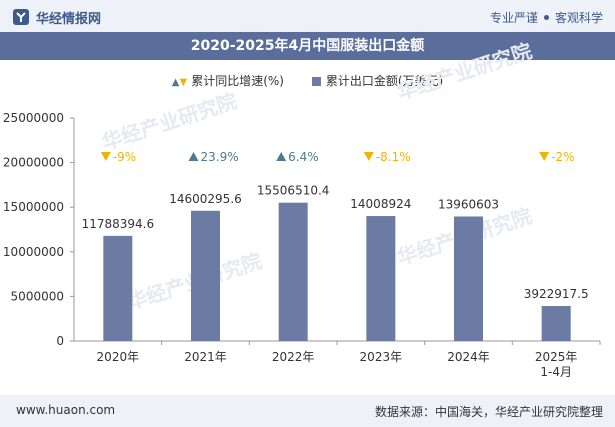 Image resolution: width=615 pixels, height=427 pixels. I want to click on x-tick-label: 2025年 1-4月, so click(556, 364).